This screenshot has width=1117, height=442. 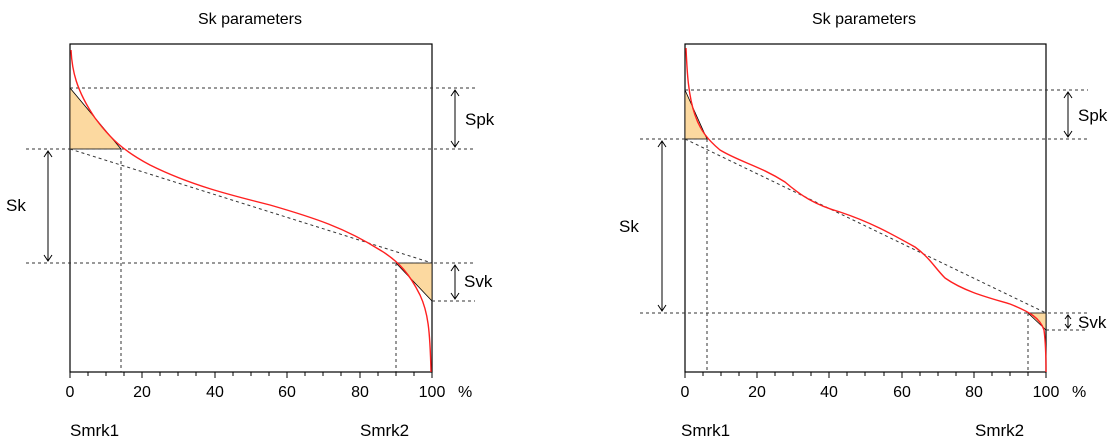 I want to click on svk-triangle, so click(x=414, y=282).